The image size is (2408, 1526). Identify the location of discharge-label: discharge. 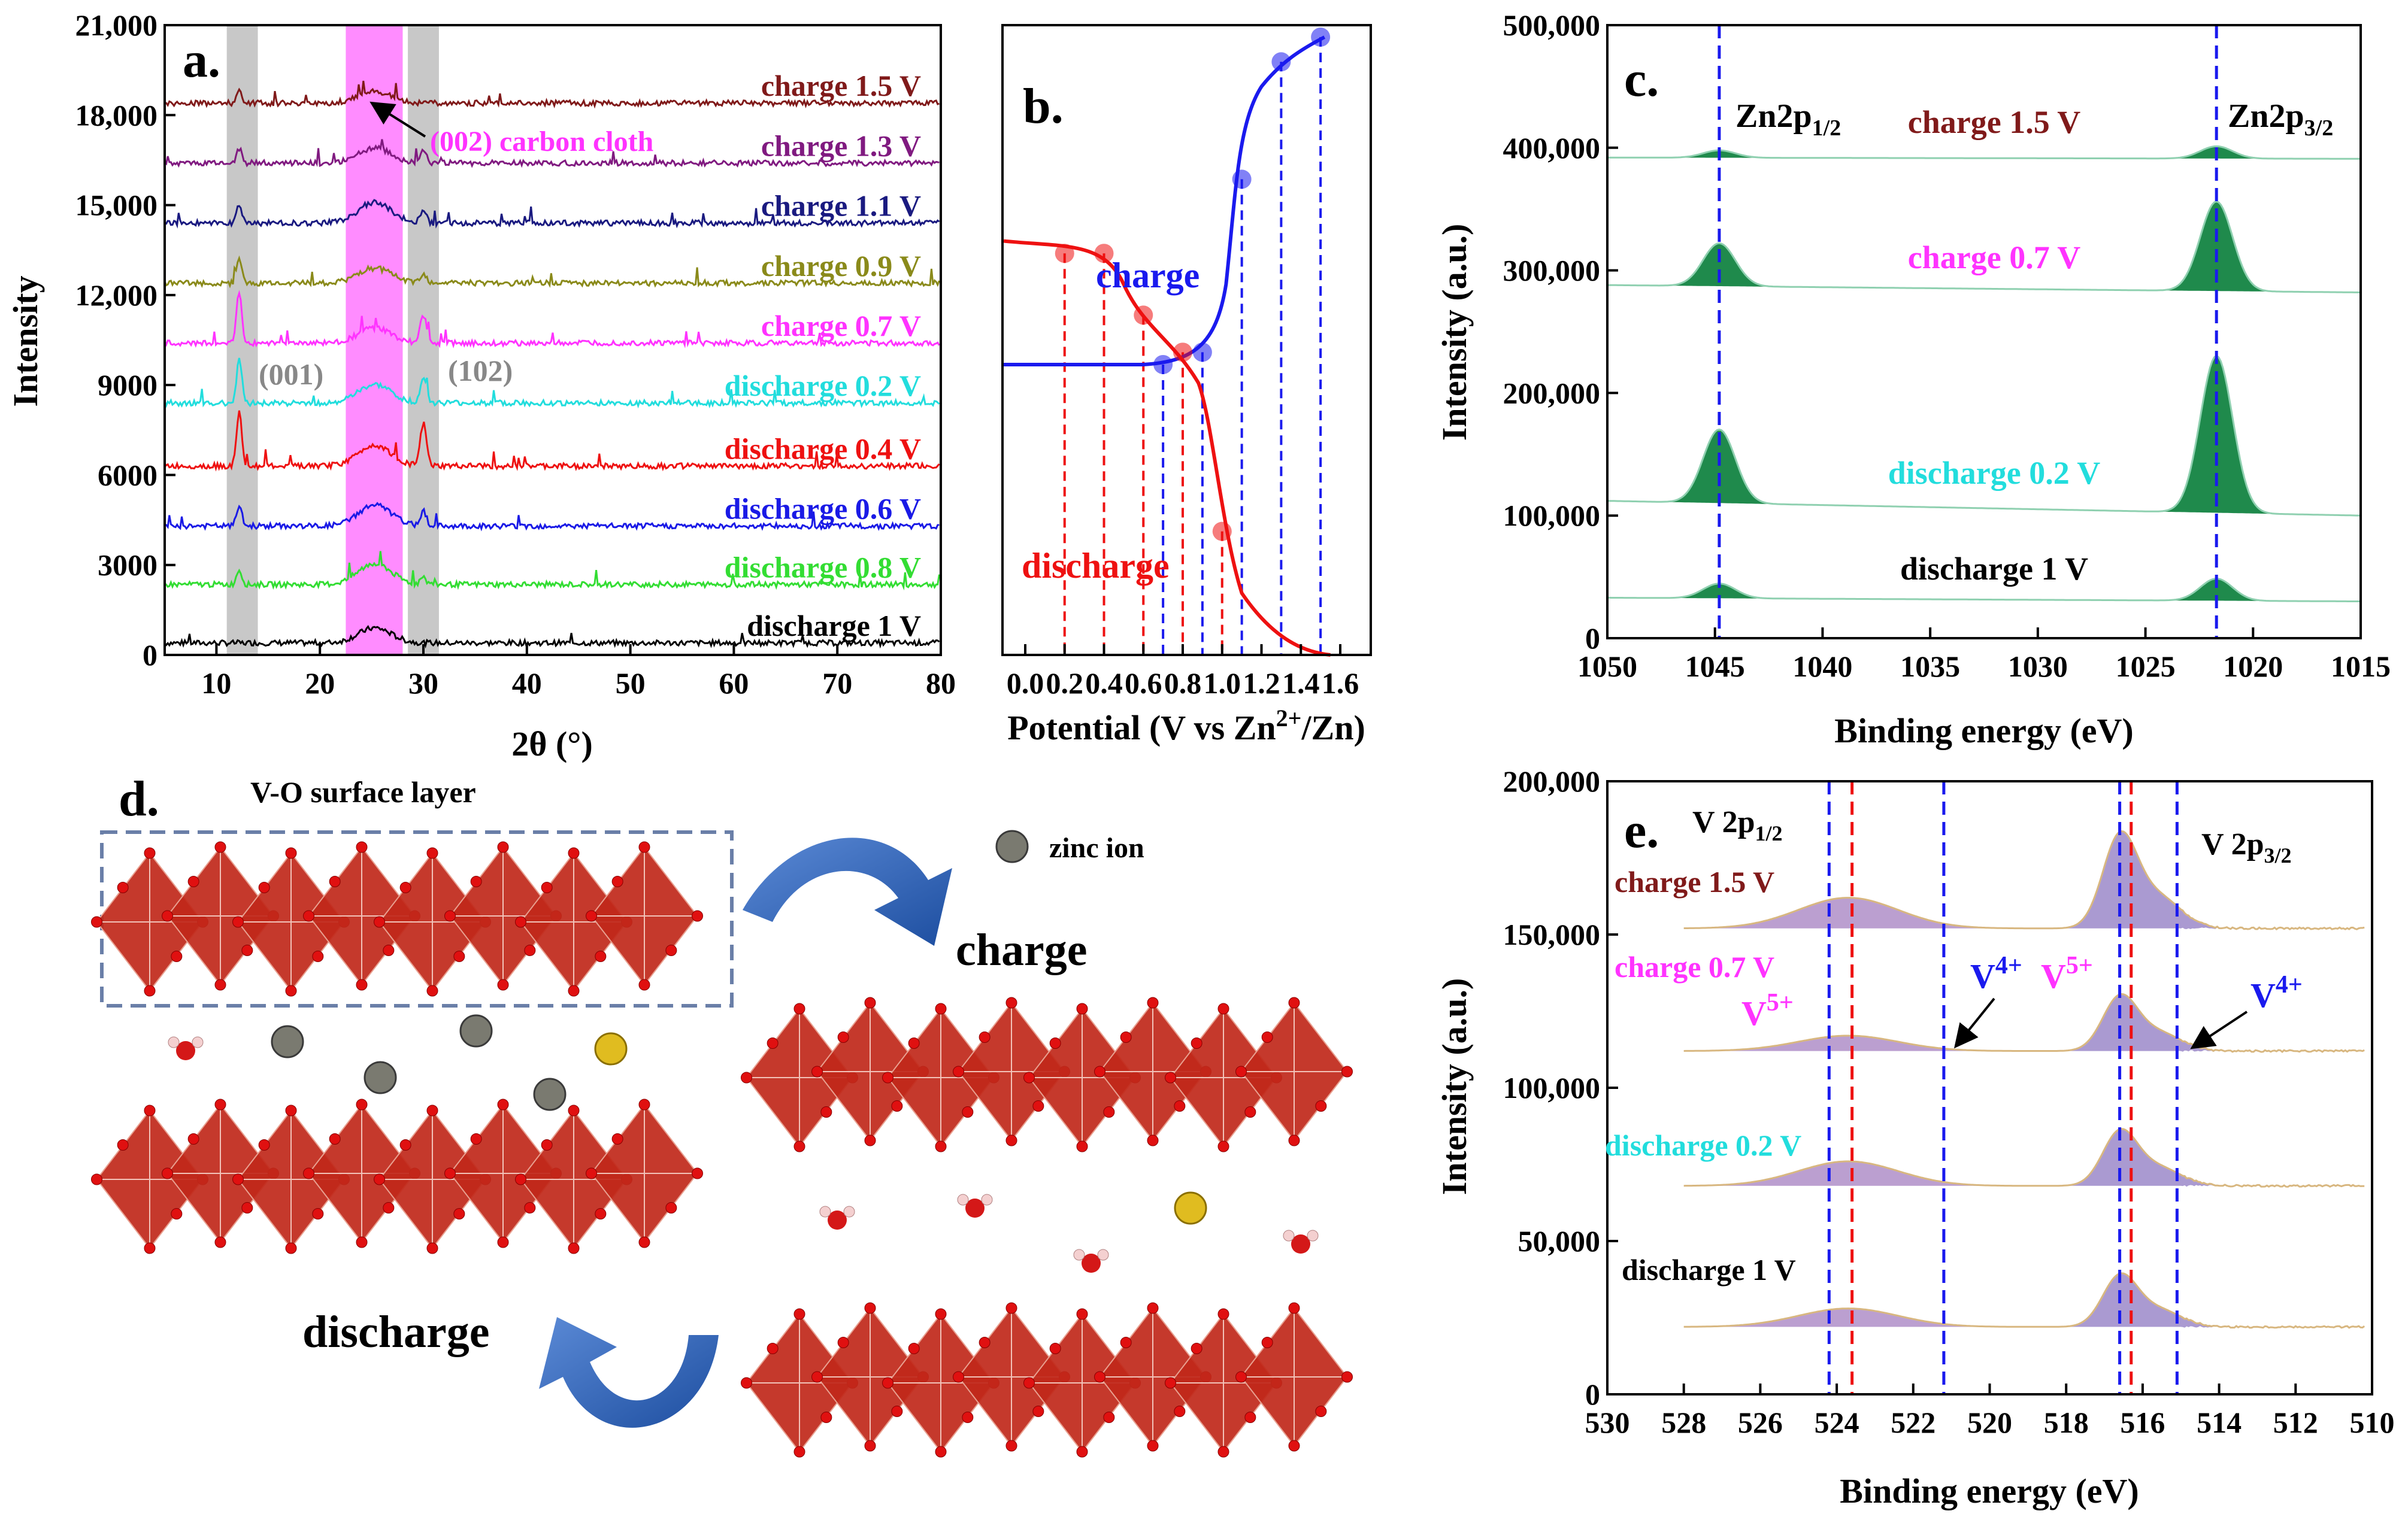
(395, 1332).